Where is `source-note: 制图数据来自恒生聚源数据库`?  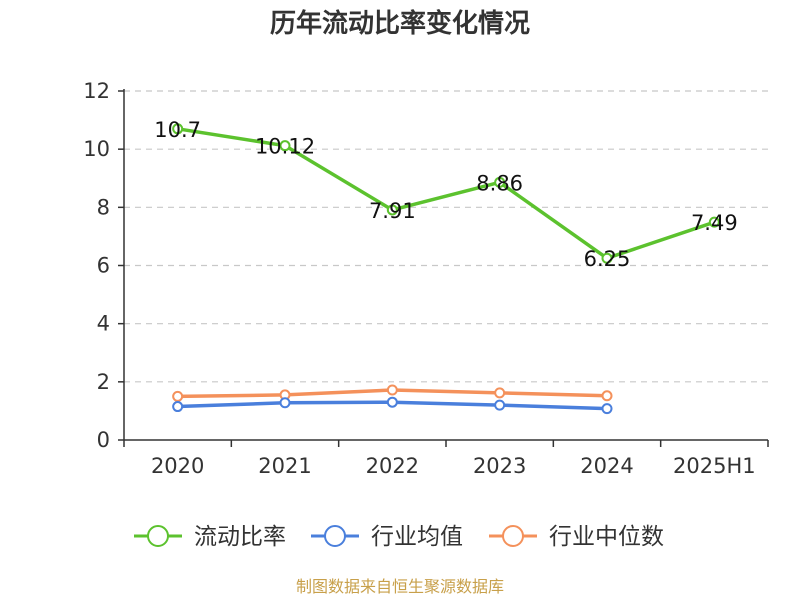
source-note: 制图数据来自恒生聚源数据库 is located at coordinates (400, 586).